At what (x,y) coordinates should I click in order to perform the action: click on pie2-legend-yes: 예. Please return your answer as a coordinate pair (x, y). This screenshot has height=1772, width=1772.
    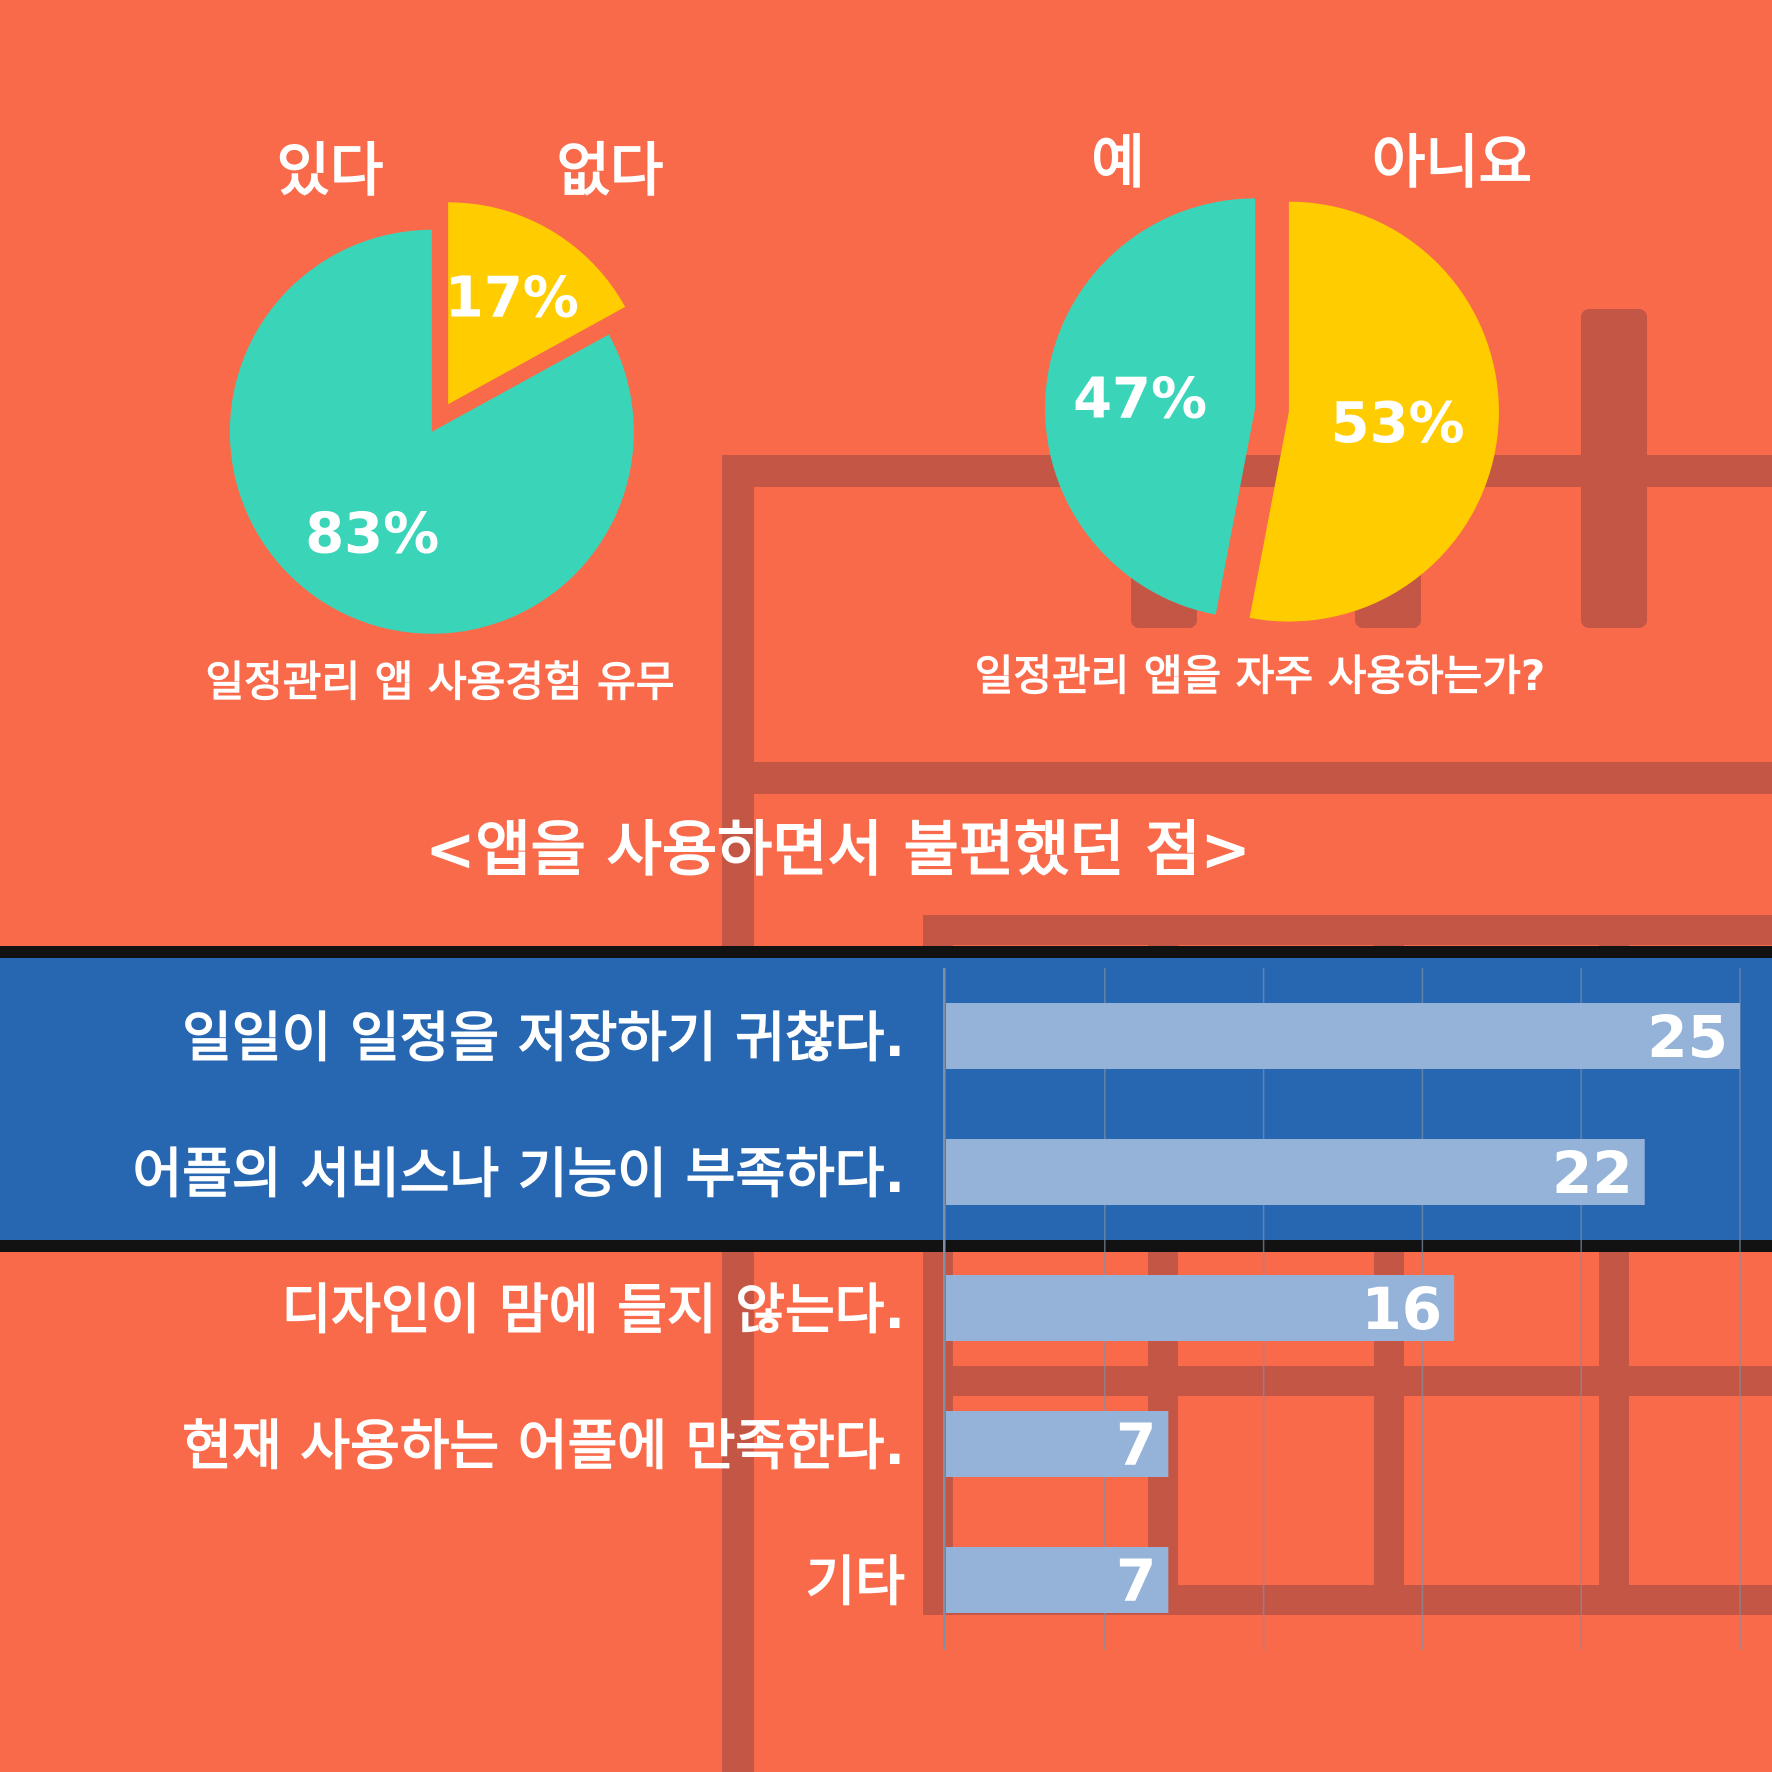
    Looking at the image, I should click on (1117, 162).